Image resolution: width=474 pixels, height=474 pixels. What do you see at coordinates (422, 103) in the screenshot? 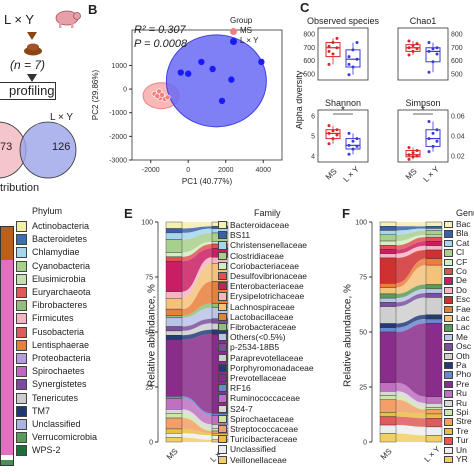
I see `subplot-title: Simpson` at bounding box center [422, 103].